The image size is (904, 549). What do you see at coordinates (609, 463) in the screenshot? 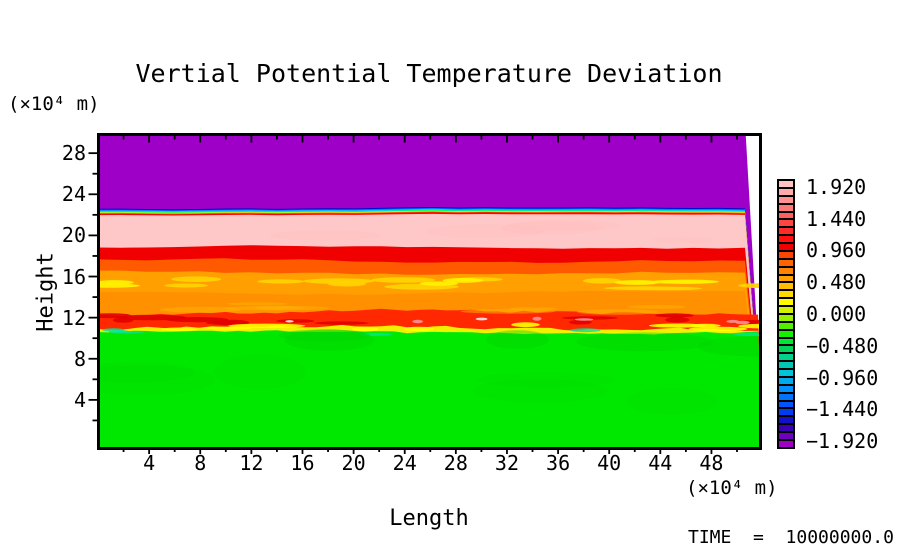
I see `x-tick-label: 40` at bounding box center [609, 463].